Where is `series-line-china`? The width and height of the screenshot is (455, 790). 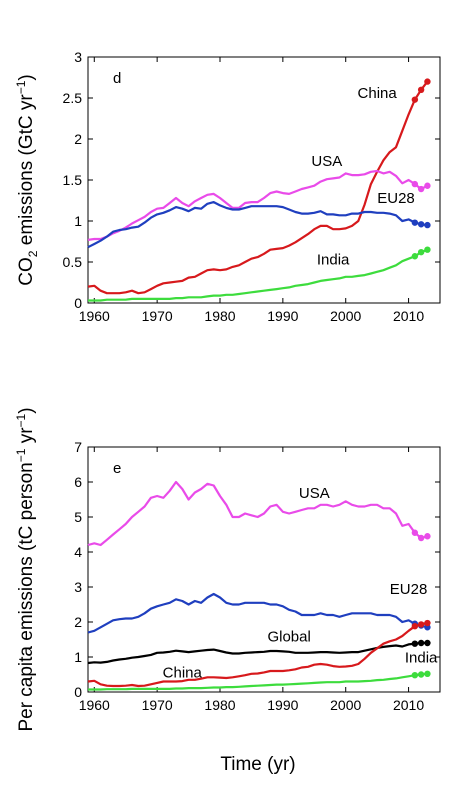
series-line-china is located at coordinates (257, 654).